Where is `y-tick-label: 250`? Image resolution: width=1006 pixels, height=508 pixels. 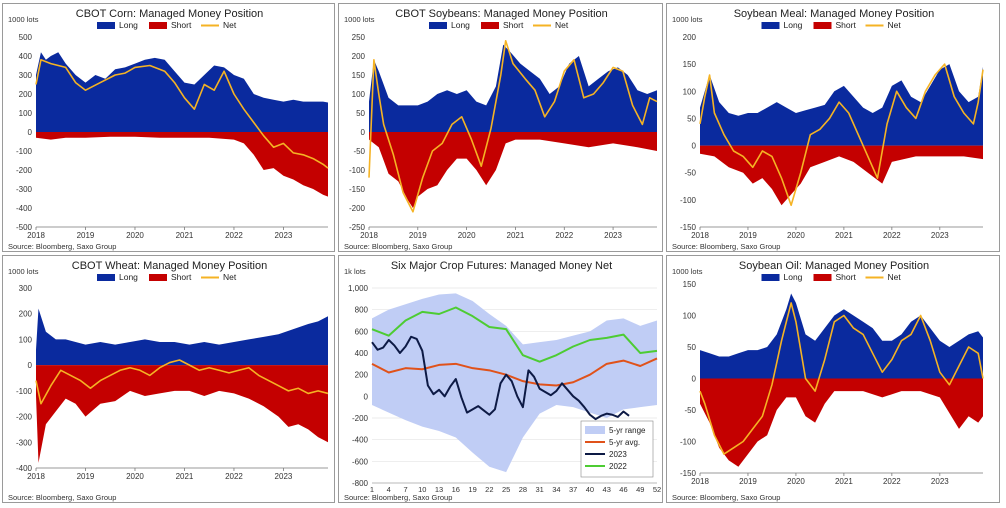 y-tick-label: 250 is located at coordinates (359, 37).